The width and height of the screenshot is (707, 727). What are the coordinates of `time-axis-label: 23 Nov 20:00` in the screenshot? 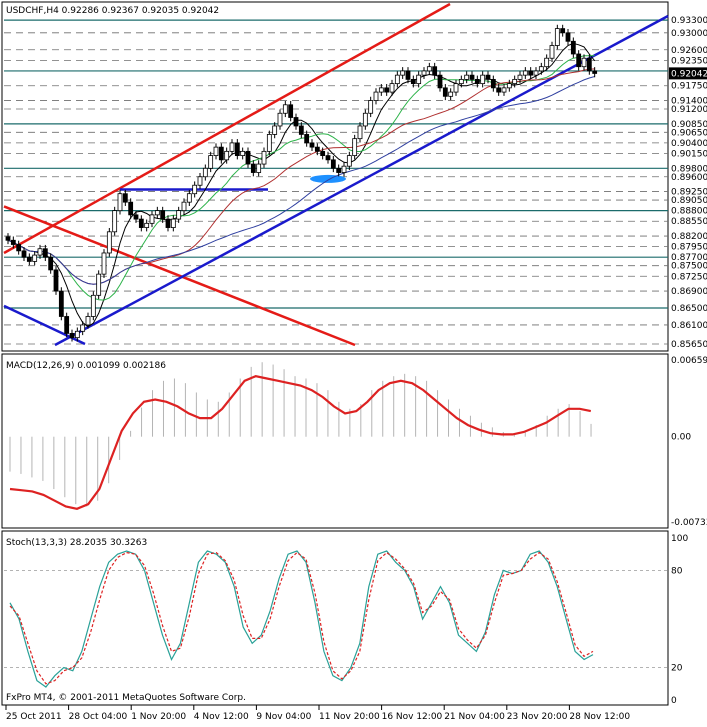 It's located at (537, 717).